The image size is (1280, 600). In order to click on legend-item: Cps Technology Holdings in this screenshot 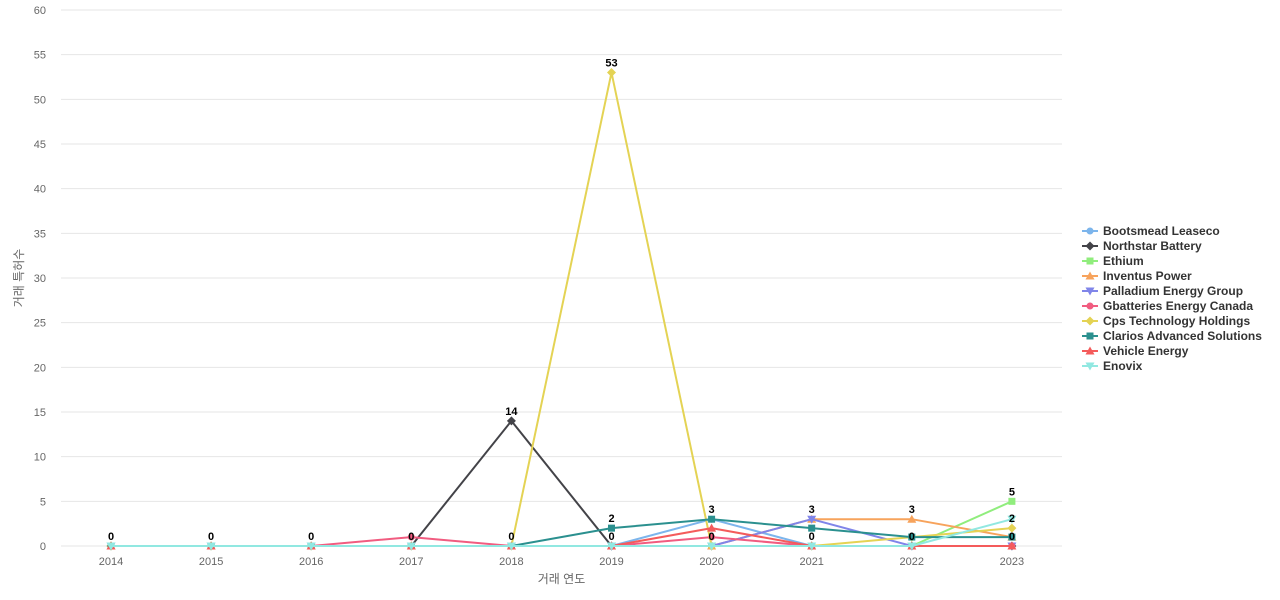, I will do `click(1166, 321)`.